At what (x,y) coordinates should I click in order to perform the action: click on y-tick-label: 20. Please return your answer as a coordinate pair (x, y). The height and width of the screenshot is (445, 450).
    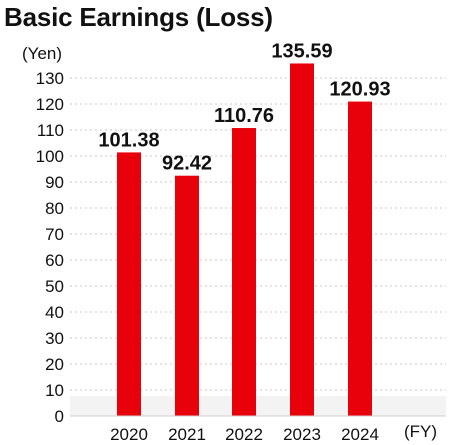
    Looking at the image, I should click on (54, 364).